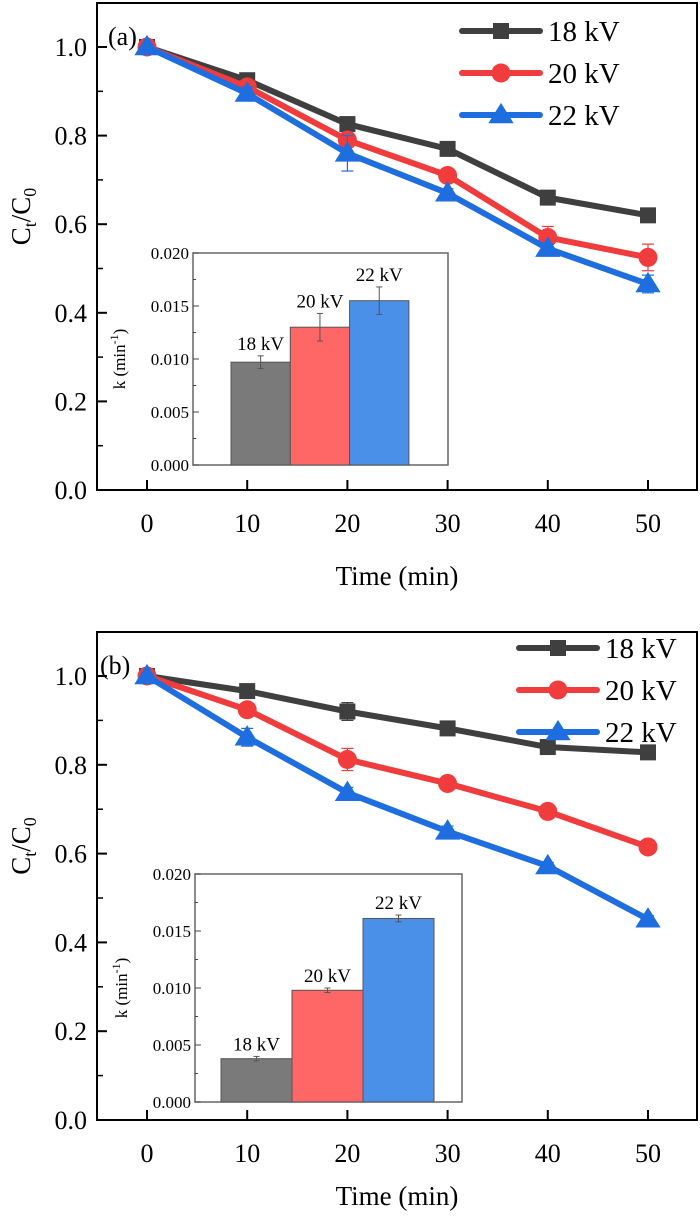 Image resolution: width=700 pixels, height=1220 pixels. Describe the element at coordinates (548, 523) in the screenshot. I see `x-tick-label: 40` at that location.